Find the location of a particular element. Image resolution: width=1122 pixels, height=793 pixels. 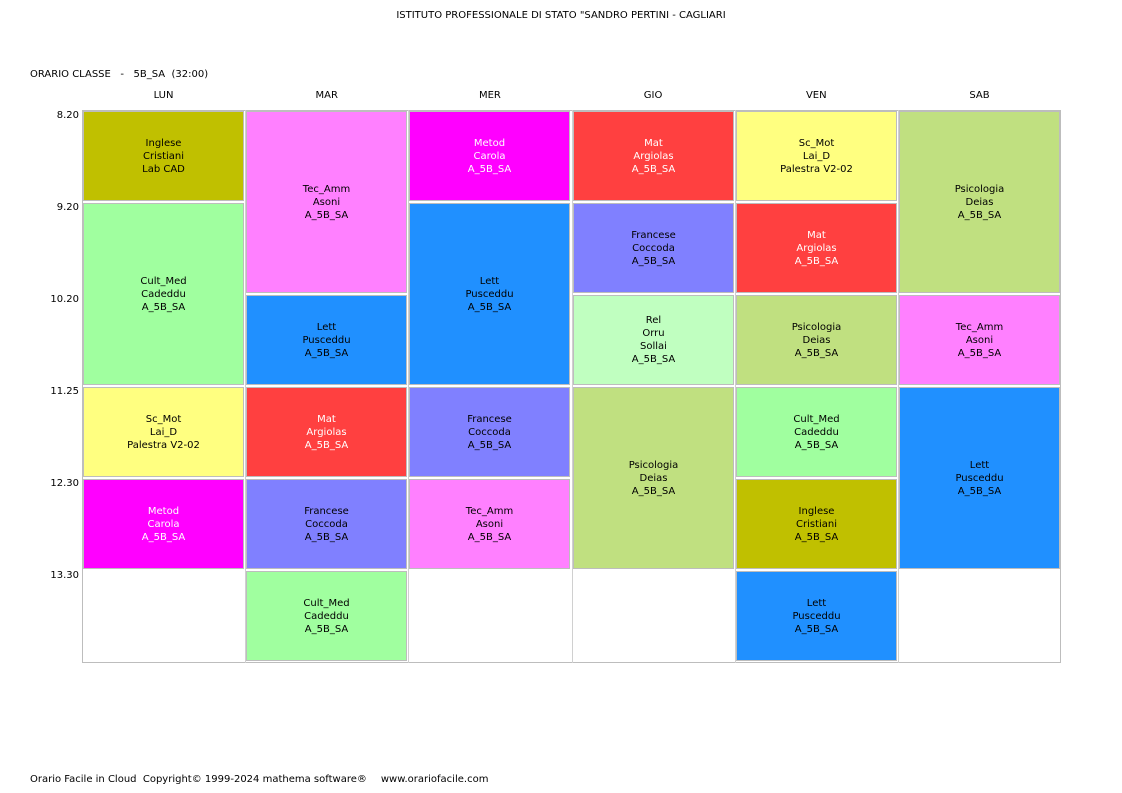

time-label: 8.20 is located at coordinates (67, 115).